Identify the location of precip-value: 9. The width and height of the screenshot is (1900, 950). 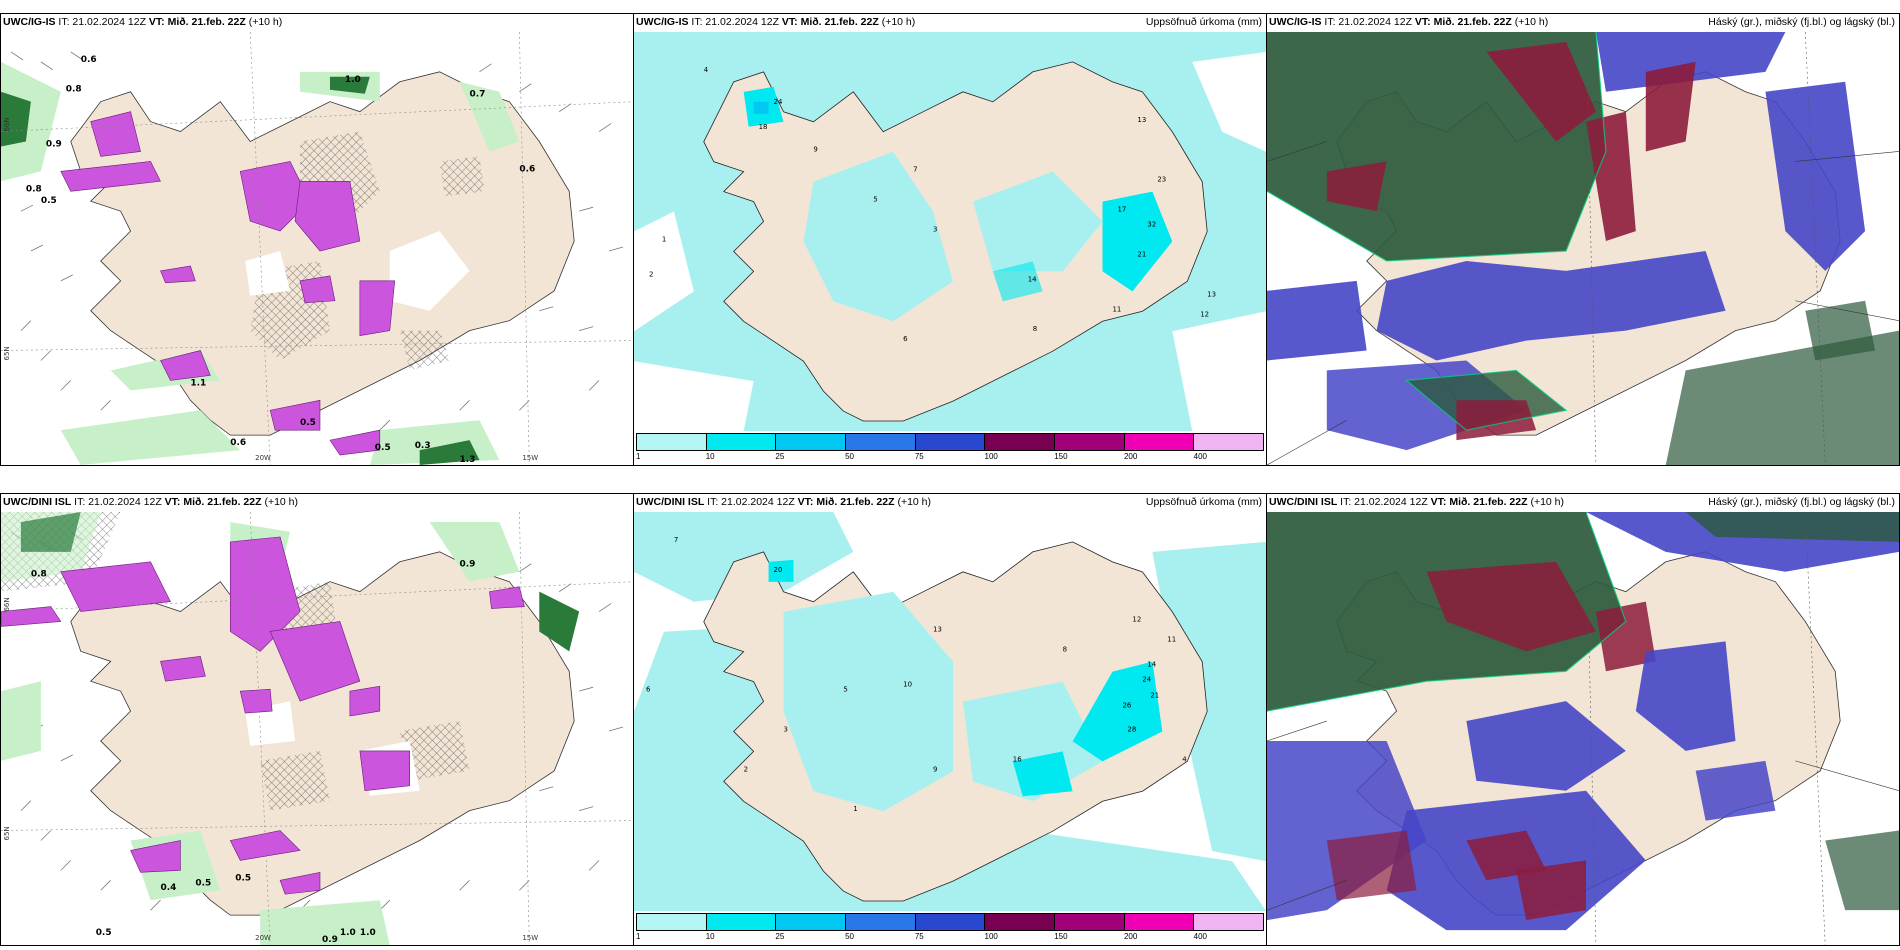
(815, 150).